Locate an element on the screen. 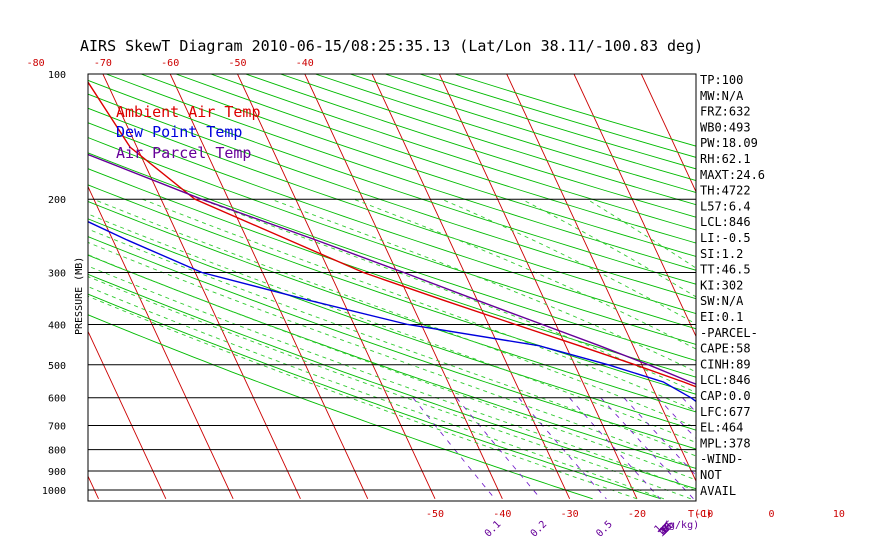 The height and width of the screenshot is (560, 870). pressure-tick-label: 500 is located at coordinates (57, 366).